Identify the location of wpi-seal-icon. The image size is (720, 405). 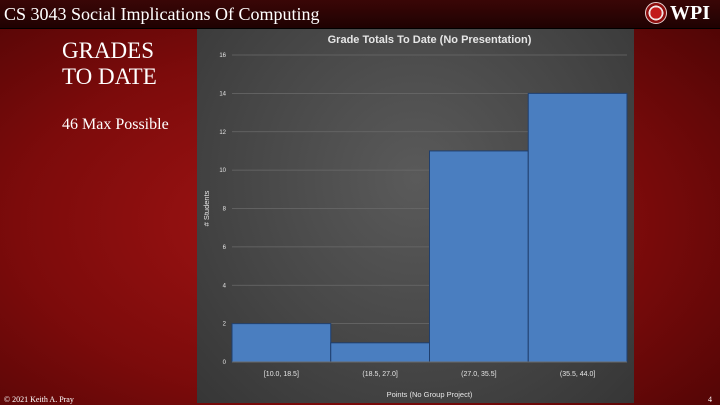
(656, 13).